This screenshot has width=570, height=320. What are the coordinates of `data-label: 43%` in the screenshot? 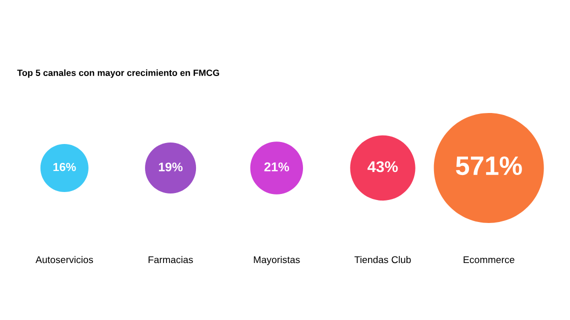 It's located at (383, 166).